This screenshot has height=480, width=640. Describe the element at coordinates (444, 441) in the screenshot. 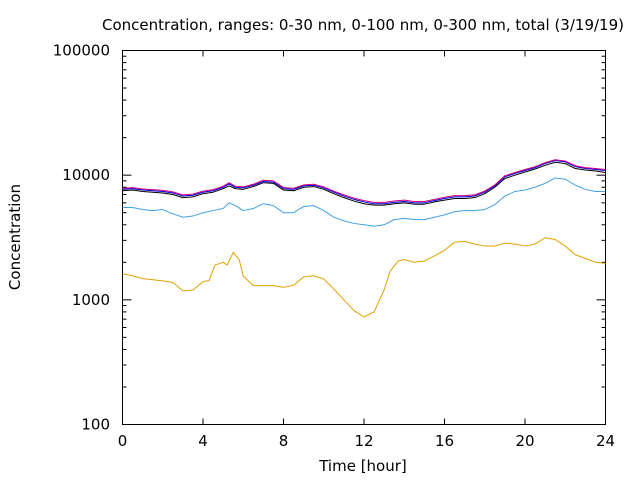

I see `x-tick-label: 16` at that location.